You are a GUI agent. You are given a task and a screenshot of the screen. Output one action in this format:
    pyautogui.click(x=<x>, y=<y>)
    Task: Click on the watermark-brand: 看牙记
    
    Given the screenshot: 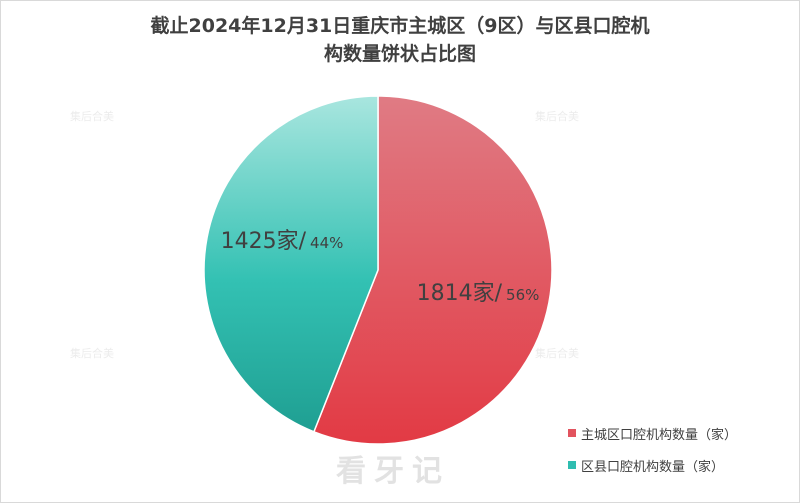 What is the action you would take?
    pyautogui.click(x=393, y=471)
    